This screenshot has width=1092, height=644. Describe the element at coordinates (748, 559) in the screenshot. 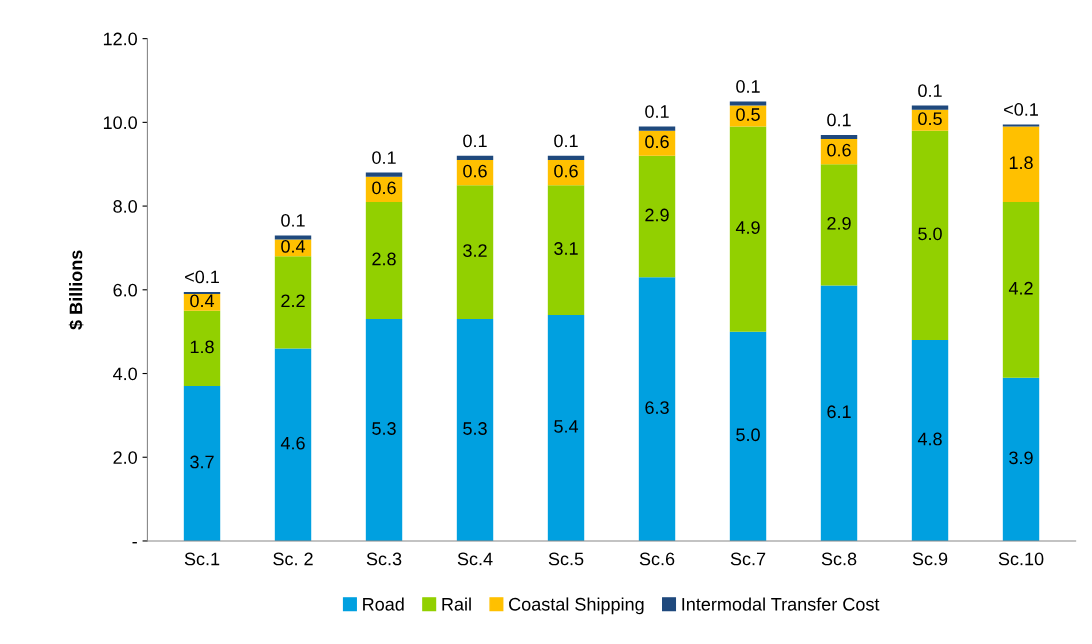

I see `x-tick-label: Sc.7` at that location.